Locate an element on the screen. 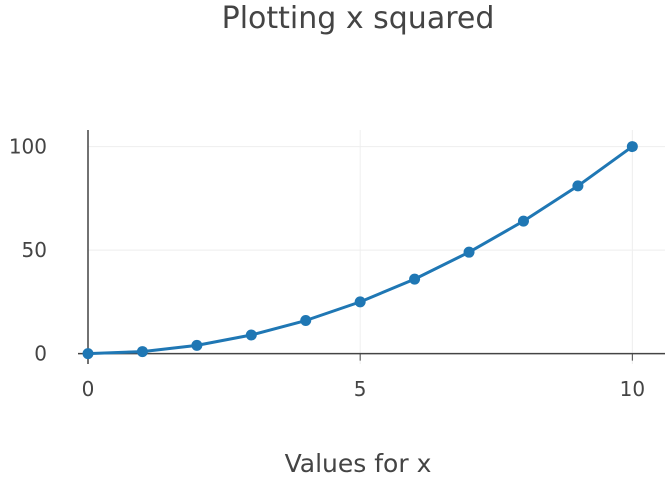 The width and height of the screenshot is (671, 479). x-tick-label: 5 is located at coordinates (360, 389).